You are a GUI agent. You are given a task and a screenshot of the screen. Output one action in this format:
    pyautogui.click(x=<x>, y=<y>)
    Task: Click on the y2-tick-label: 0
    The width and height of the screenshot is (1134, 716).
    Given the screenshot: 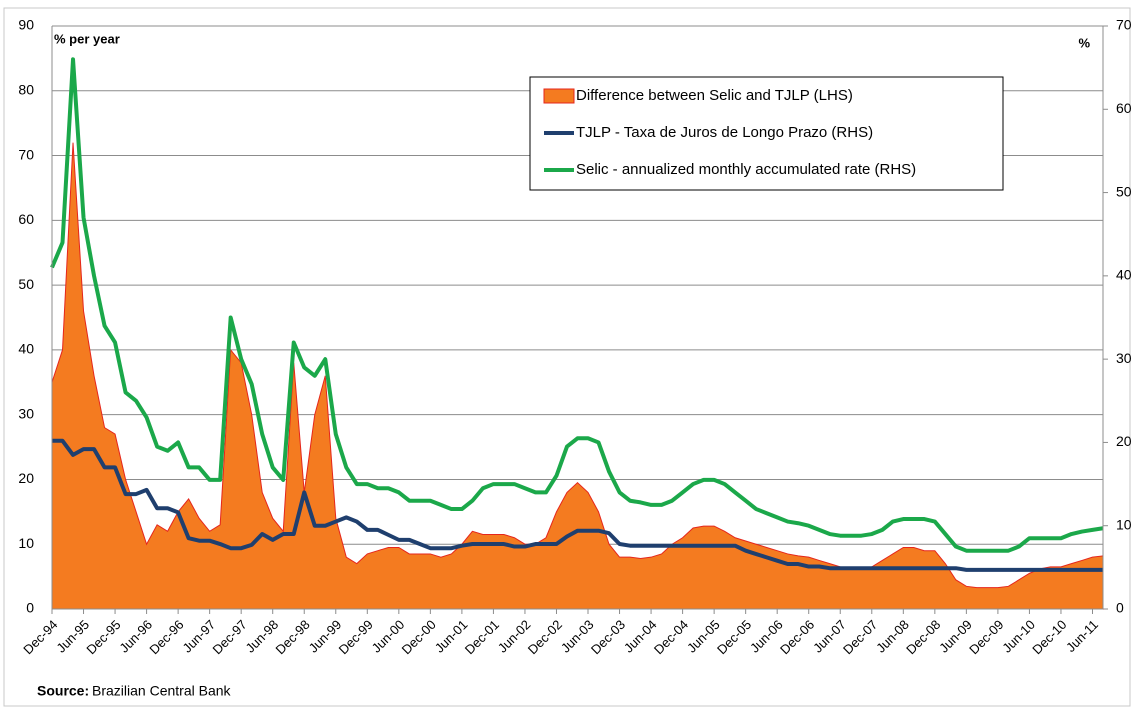 What is the action you would take?
    pyautogui.click(x=1120, y=608)
    